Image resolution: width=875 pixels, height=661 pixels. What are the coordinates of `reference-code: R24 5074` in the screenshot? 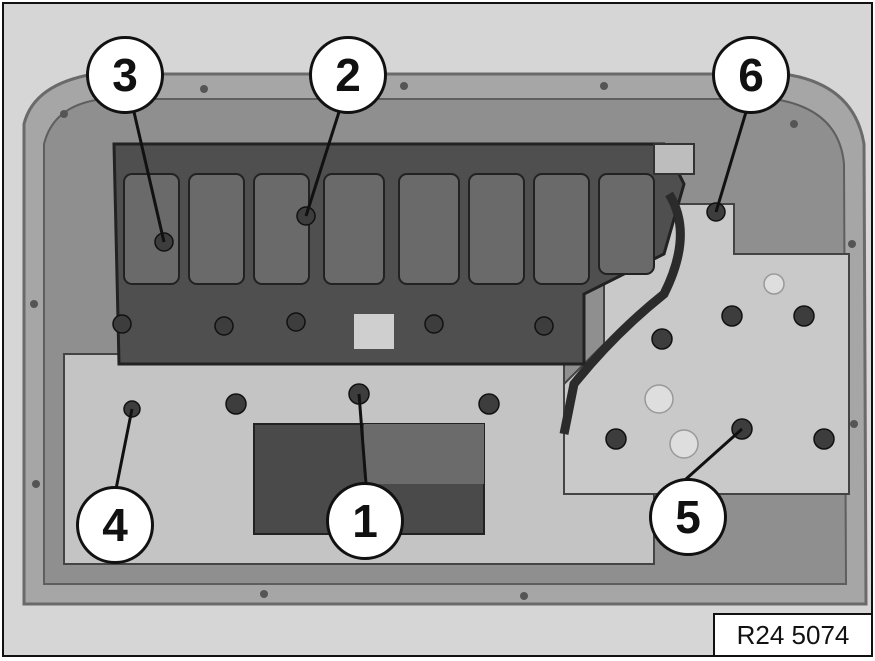 It's located at (792, 634).